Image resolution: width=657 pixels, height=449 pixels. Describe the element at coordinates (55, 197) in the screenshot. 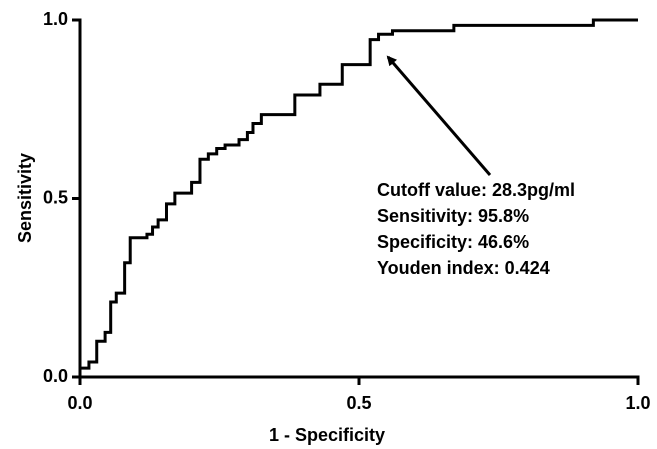

I see `y-tick-label: 0.5` at that location.